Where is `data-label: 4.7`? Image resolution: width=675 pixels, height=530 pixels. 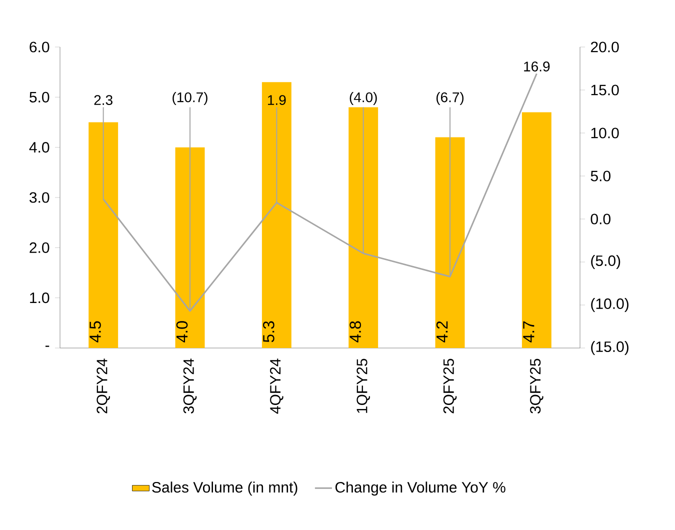
data-label: 4.7 is located at coordinates (528, 331).